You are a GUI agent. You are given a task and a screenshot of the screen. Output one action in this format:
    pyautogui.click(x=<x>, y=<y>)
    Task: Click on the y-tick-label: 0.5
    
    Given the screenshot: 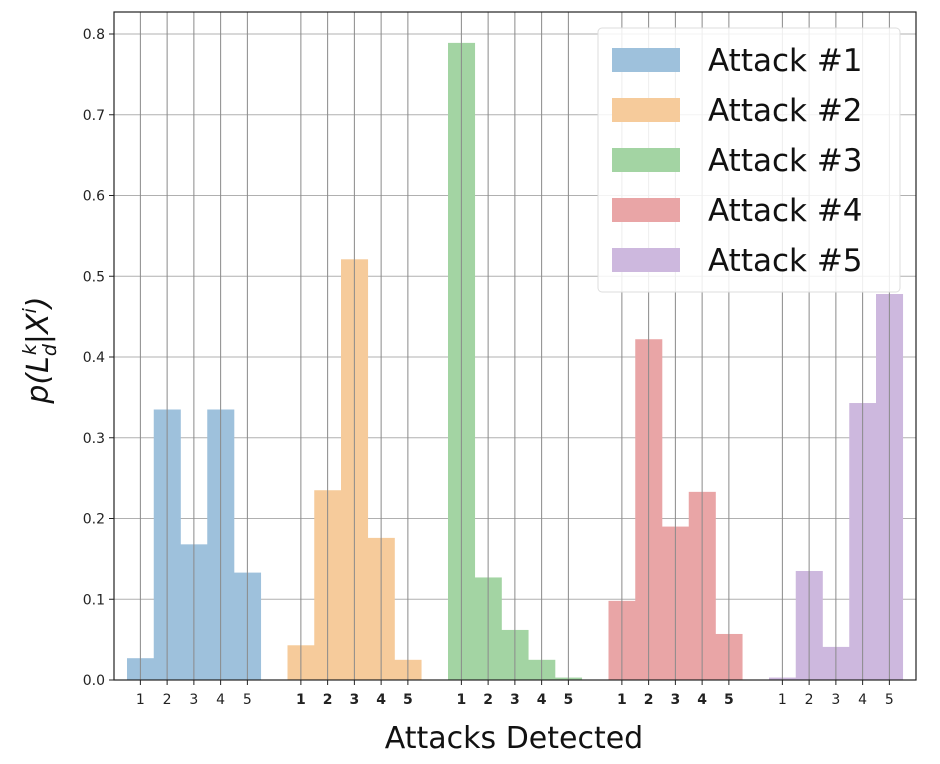 What is the action you would take?
    pyautogui.click(x=94, y=277)
    